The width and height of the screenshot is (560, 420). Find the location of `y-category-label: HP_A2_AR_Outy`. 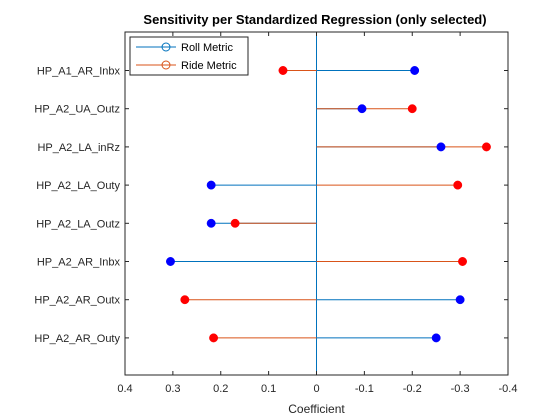

y-category-label: HP_A2_AR_Outy is located at coordinates (77, 339).